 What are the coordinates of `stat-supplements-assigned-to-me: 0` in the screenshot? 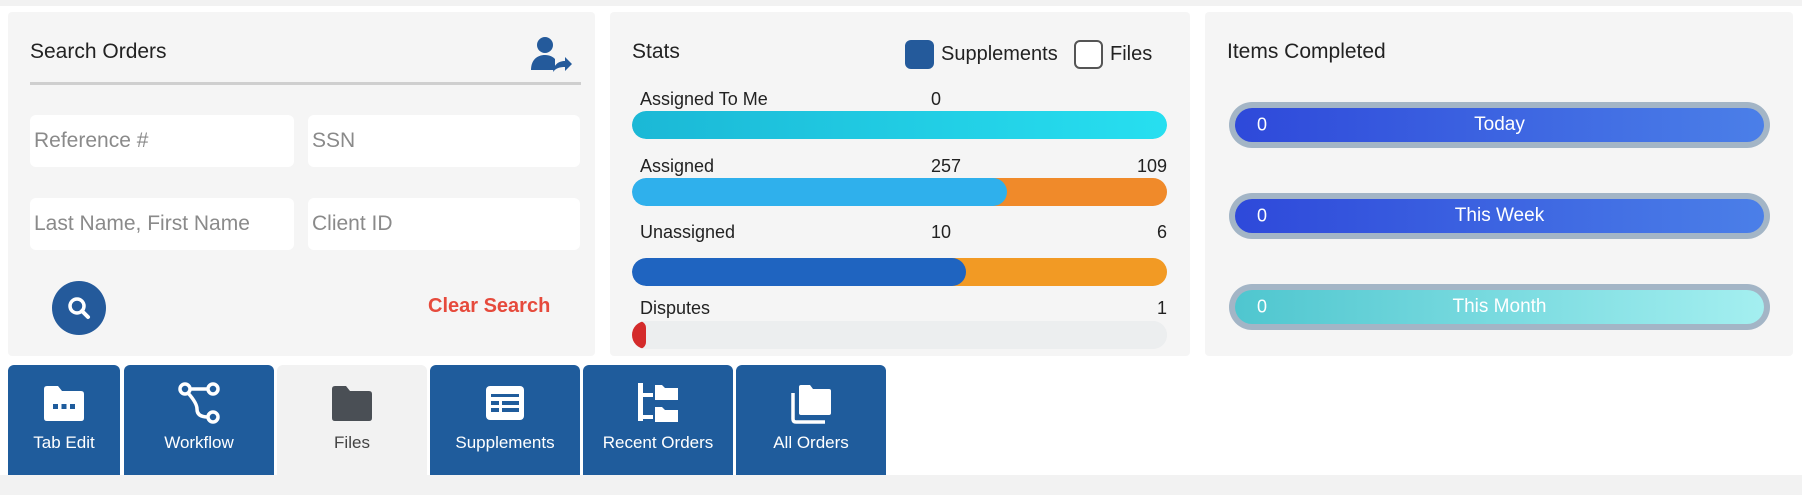 It's located at (936, 99).